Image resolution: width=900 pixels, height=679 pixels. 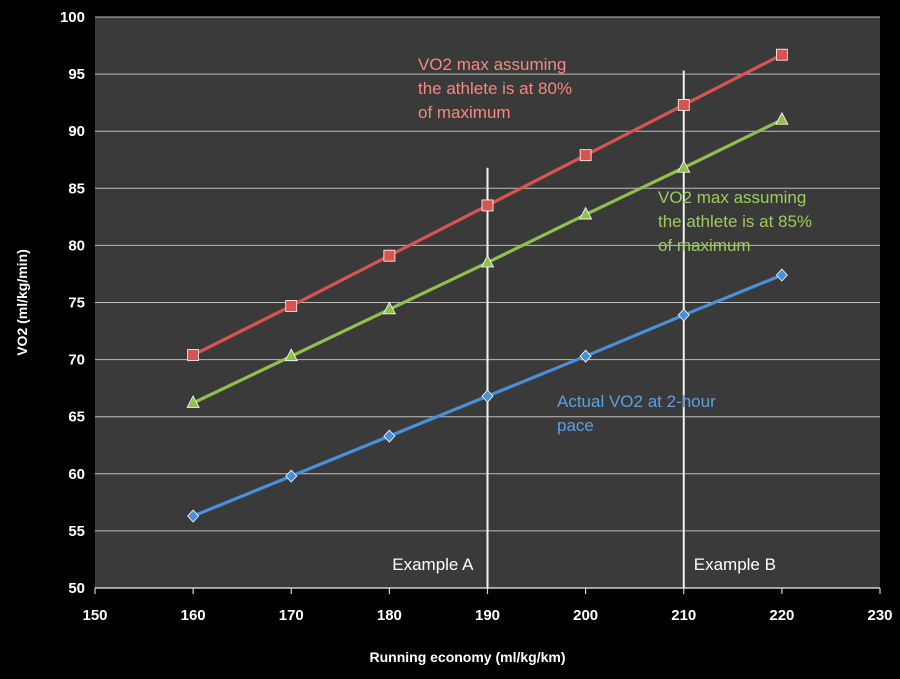 What do you see at coordinates (389, 615) in the screenshot?
I see `x-tick-label: 180` at bounding box center [389, 615].